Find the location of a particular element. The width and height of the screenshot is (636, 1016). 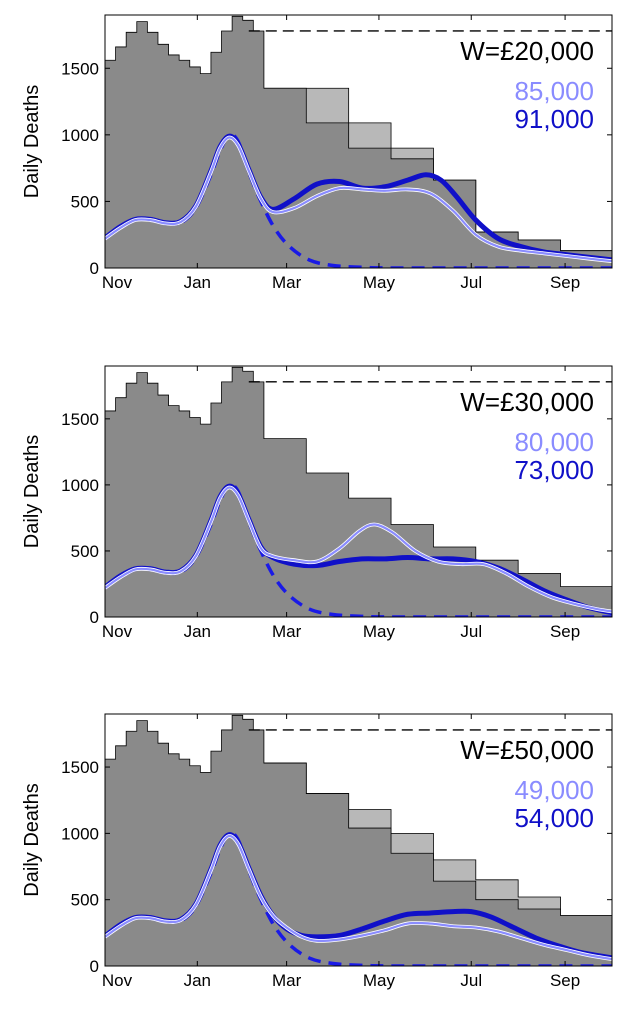

annotation-dark-value: 91,000 is located at coordinates (554, 119).